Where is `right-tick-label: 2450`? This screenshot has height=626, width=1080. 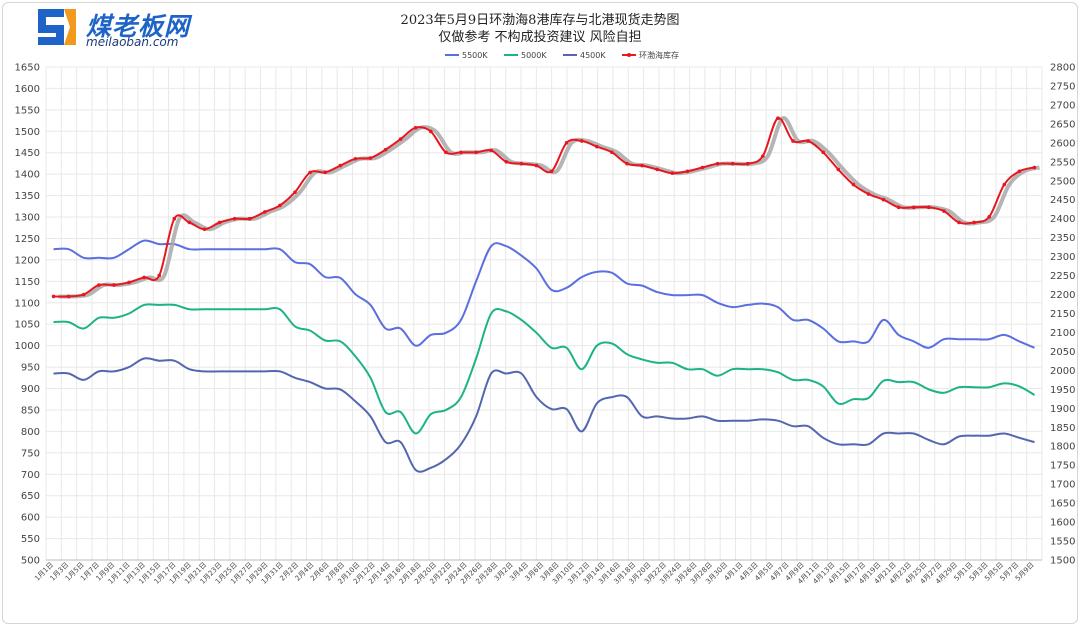 right-tick-label: 2450 is located at coordinates (1062, 200).